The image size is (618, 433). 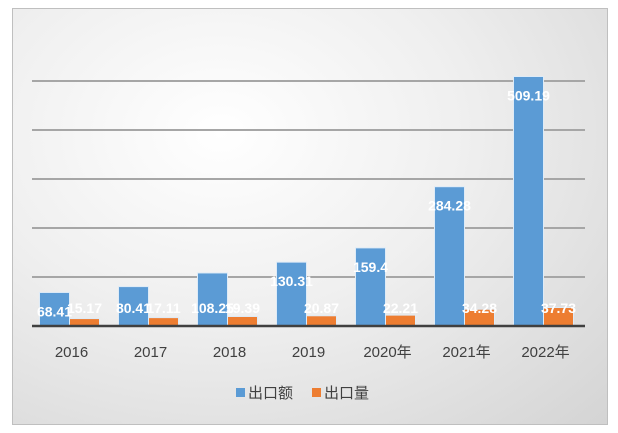 I want to click on data-label: 130.31, so click(x=291, y=281).